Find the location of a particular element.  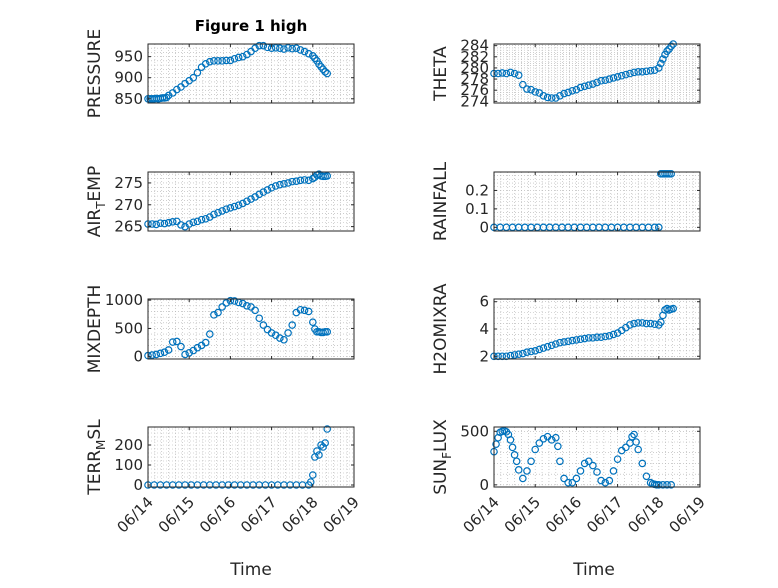

y-tick-label: 100 is located at coordinates (128, 465).